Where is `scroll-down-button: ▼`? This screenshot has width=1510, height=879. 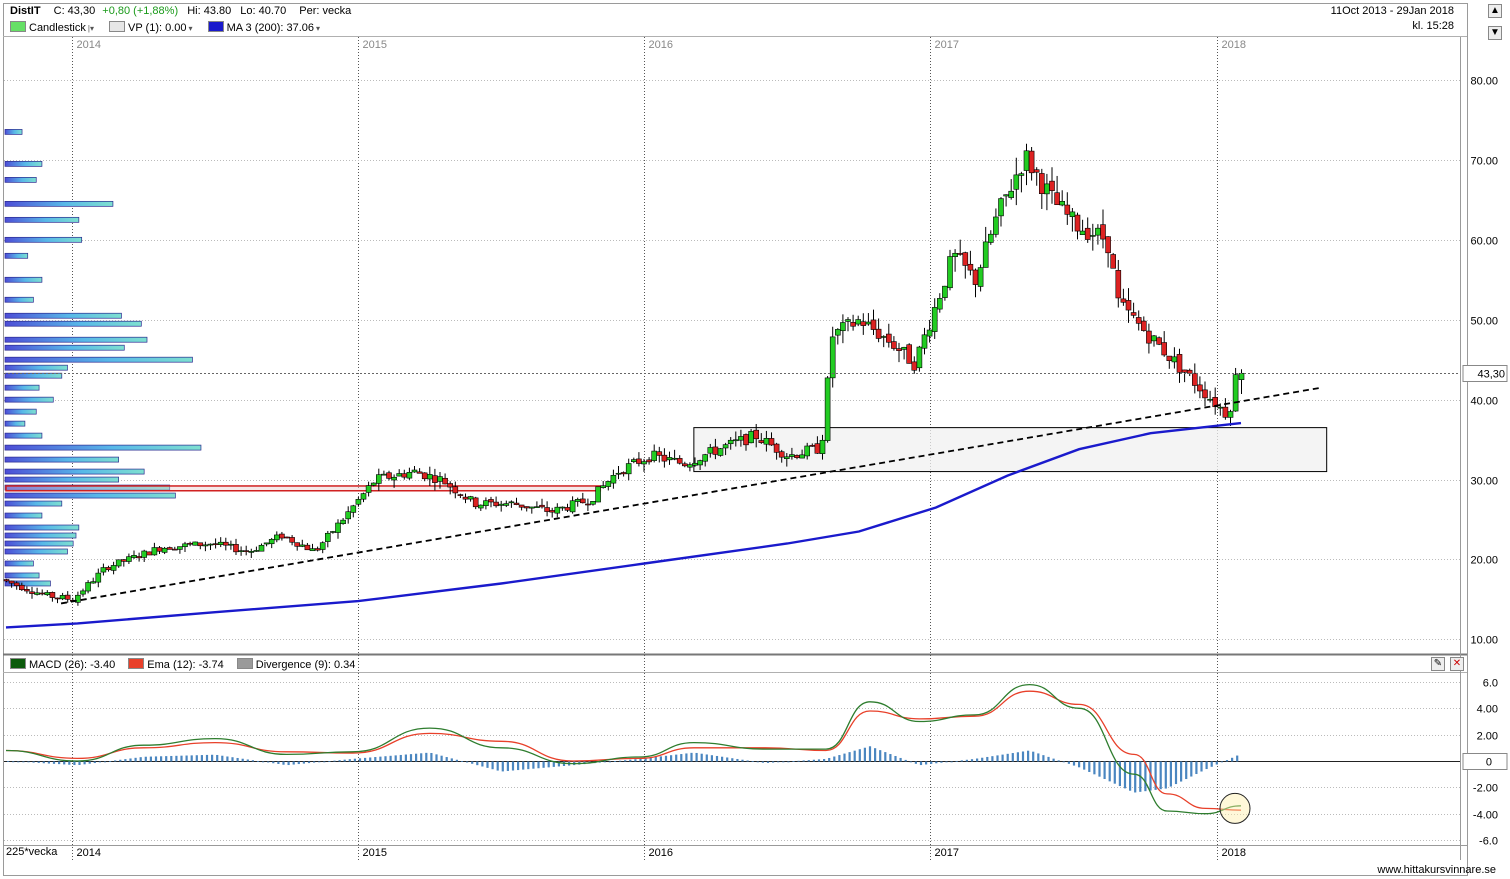 scroll-down-button: ▼ is located at coordinates (1495, 33).